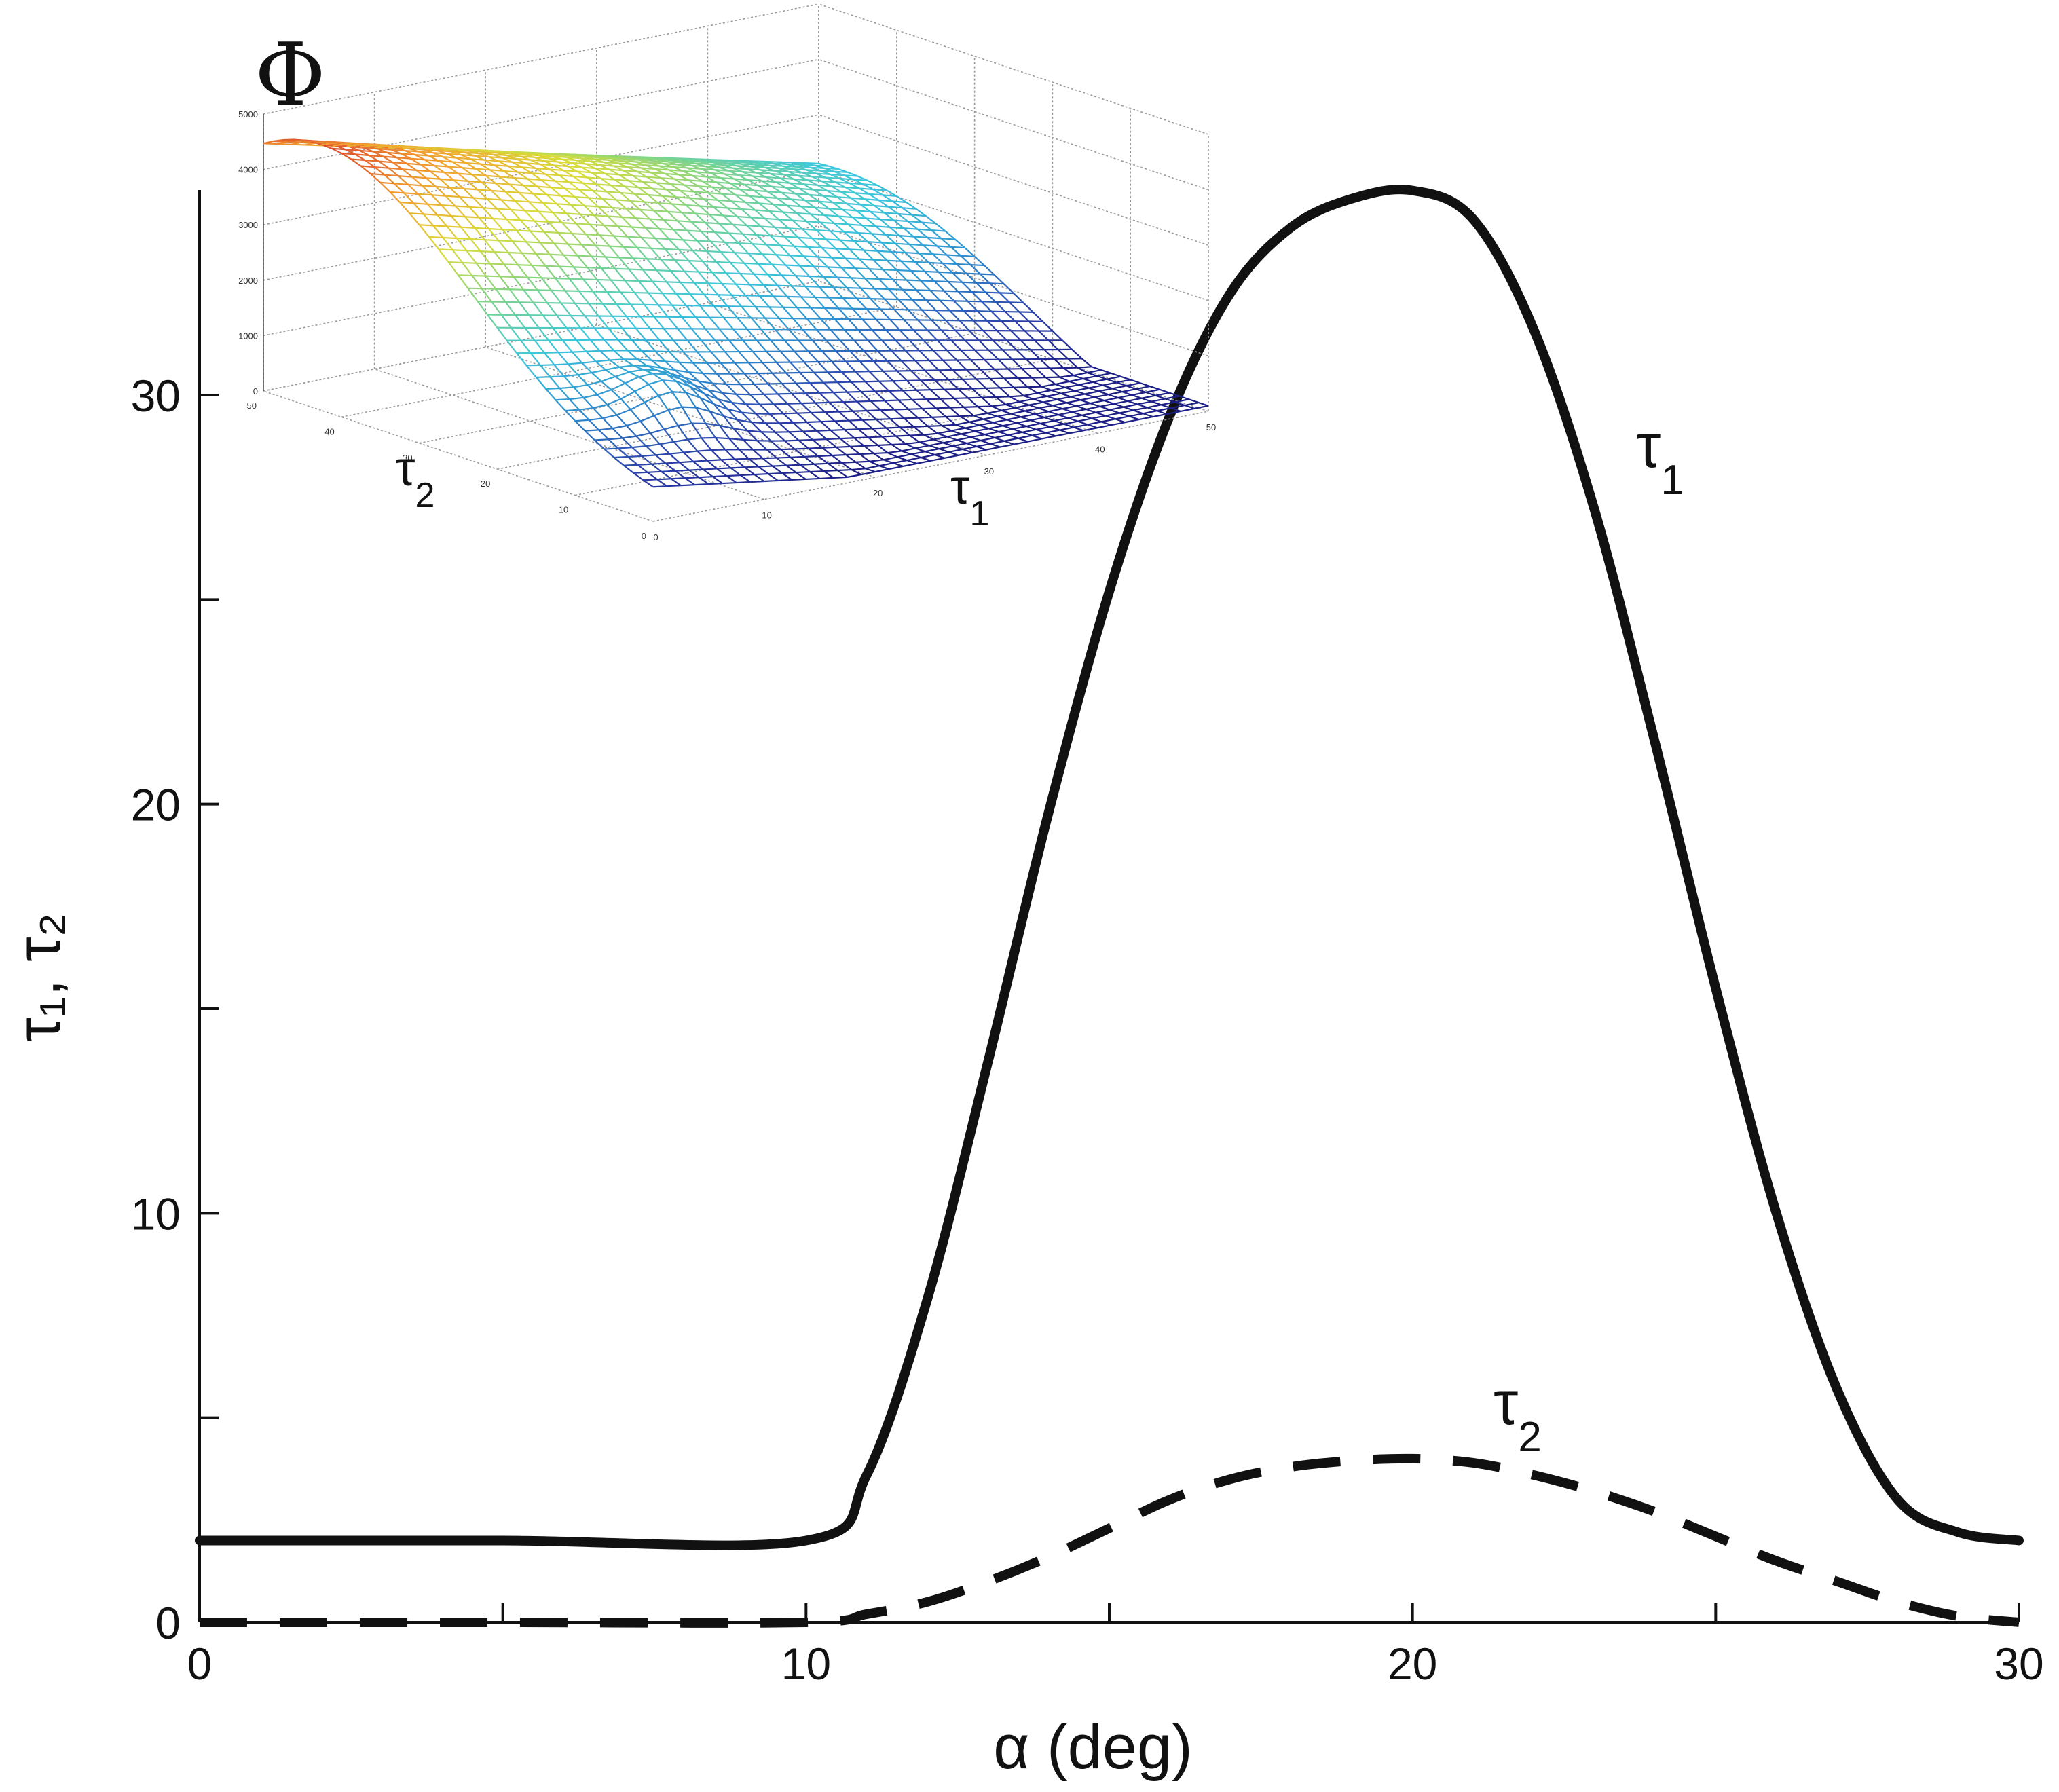 The width and height of the screenshot is (2059, 1792). I want to click on inset-floor-grid, so click(569, 434).